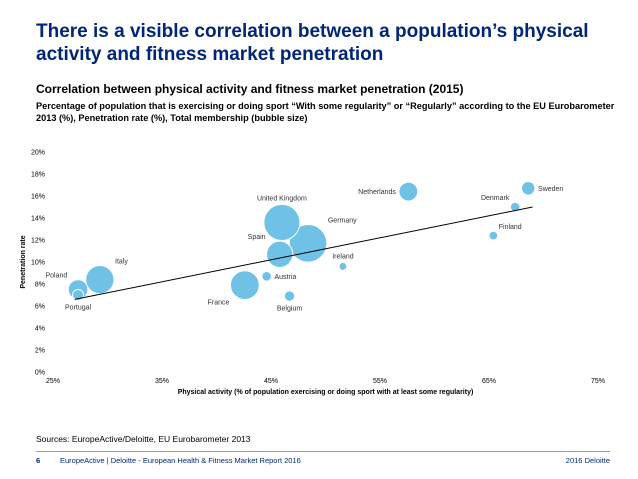  Describe the element at coordinates (289, 296) in the screenshot. I see `bubble-belgium` at that location.